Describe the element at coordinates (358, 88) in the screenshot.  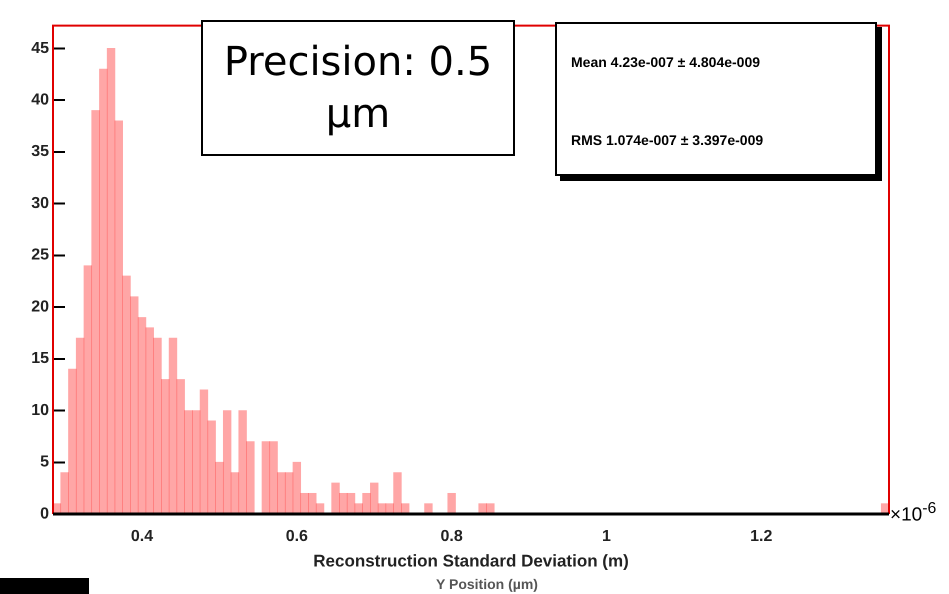
I see `annotation: Precision: 0.5 µm` at that location.